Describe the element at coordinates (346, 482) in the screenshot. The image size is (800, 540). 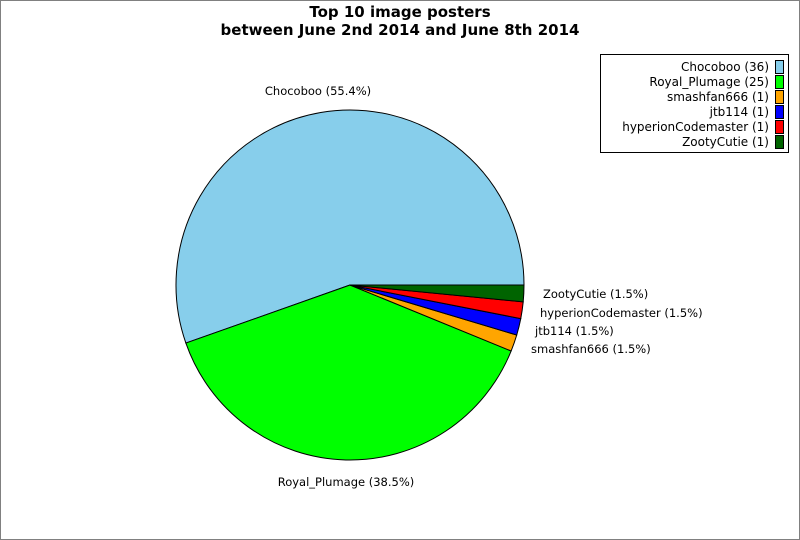
I see `slice-label-royal-plumage: Royal_Plumage (38.5%)` at that location.